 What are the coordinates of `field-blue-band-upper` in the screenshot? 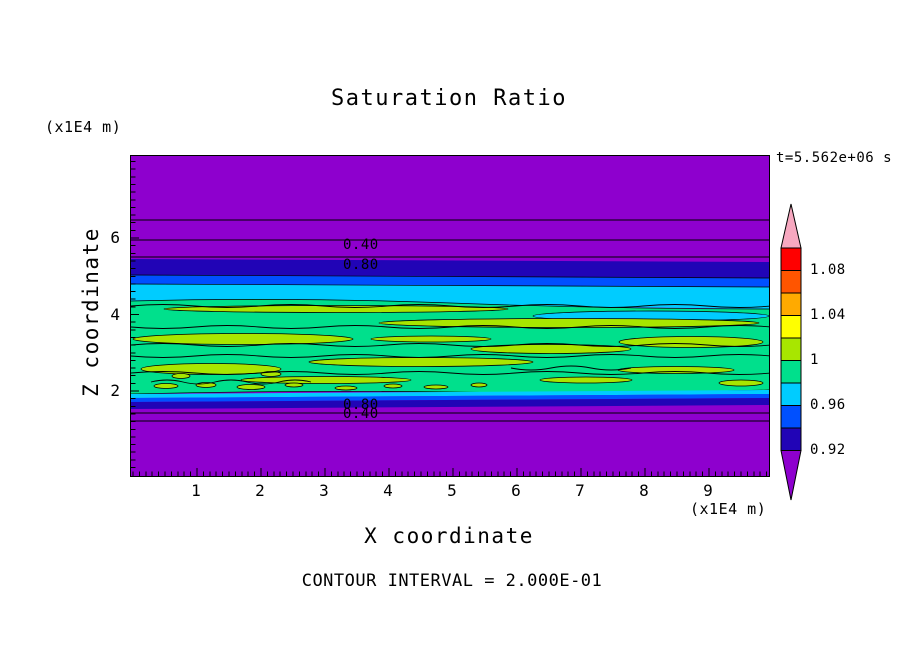 It's located at (450, 281).